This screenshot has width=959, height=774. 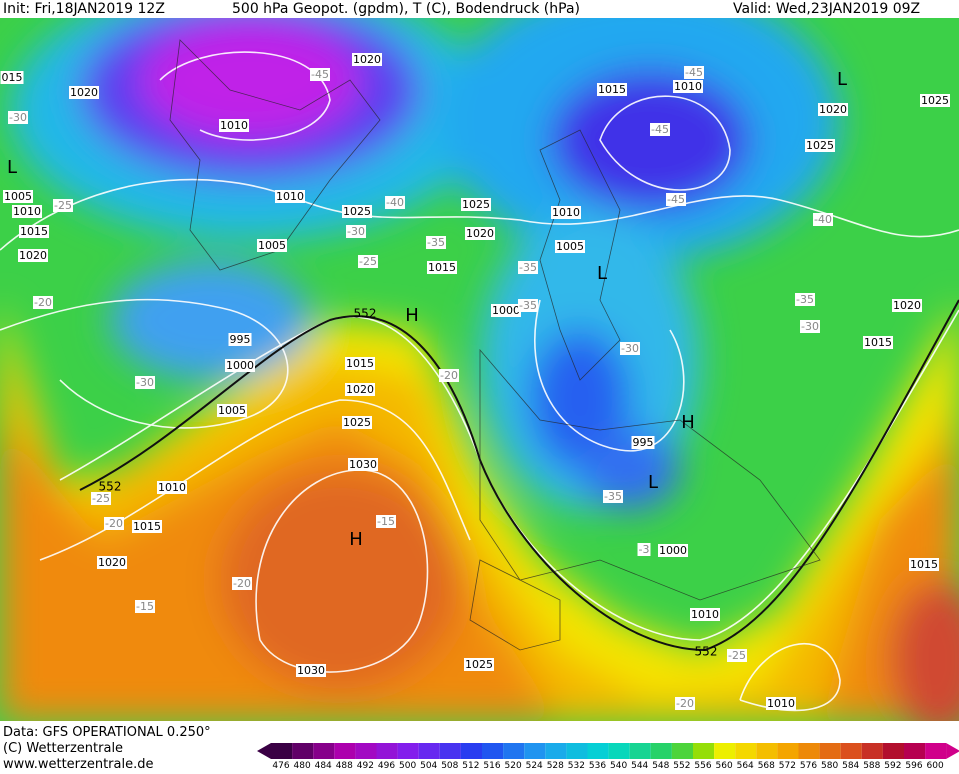 I want to click on temperature-label: -40, so click(x=395, y=202).